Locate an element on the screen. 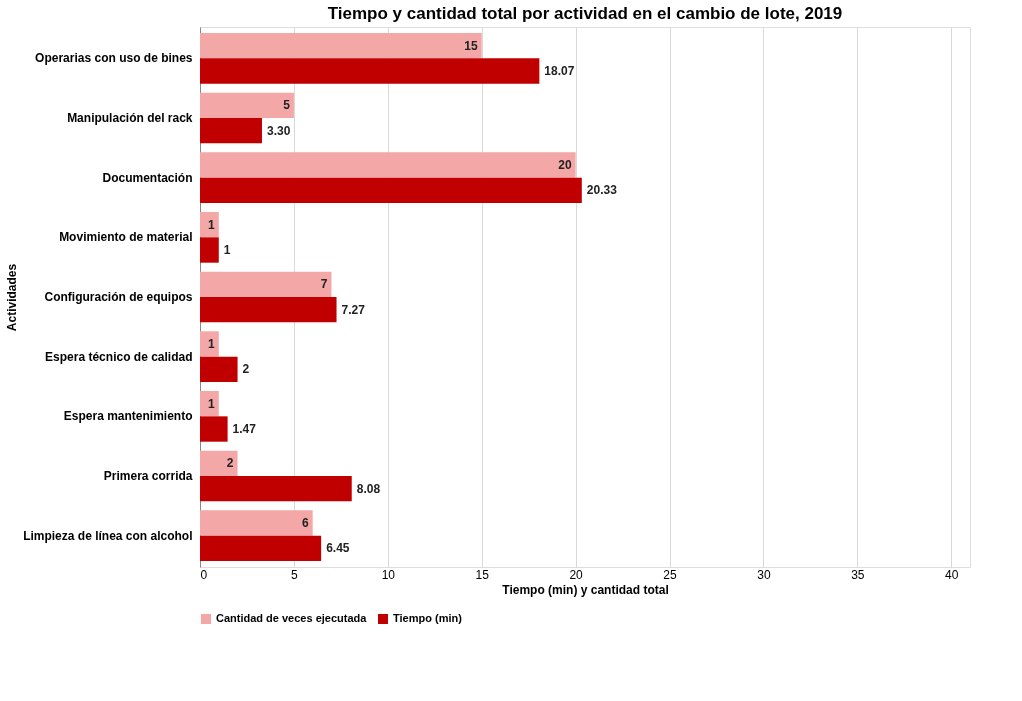 This screenshot has height=701, width=1022. data-label: 18.07 is located at coordinates (559, 71).